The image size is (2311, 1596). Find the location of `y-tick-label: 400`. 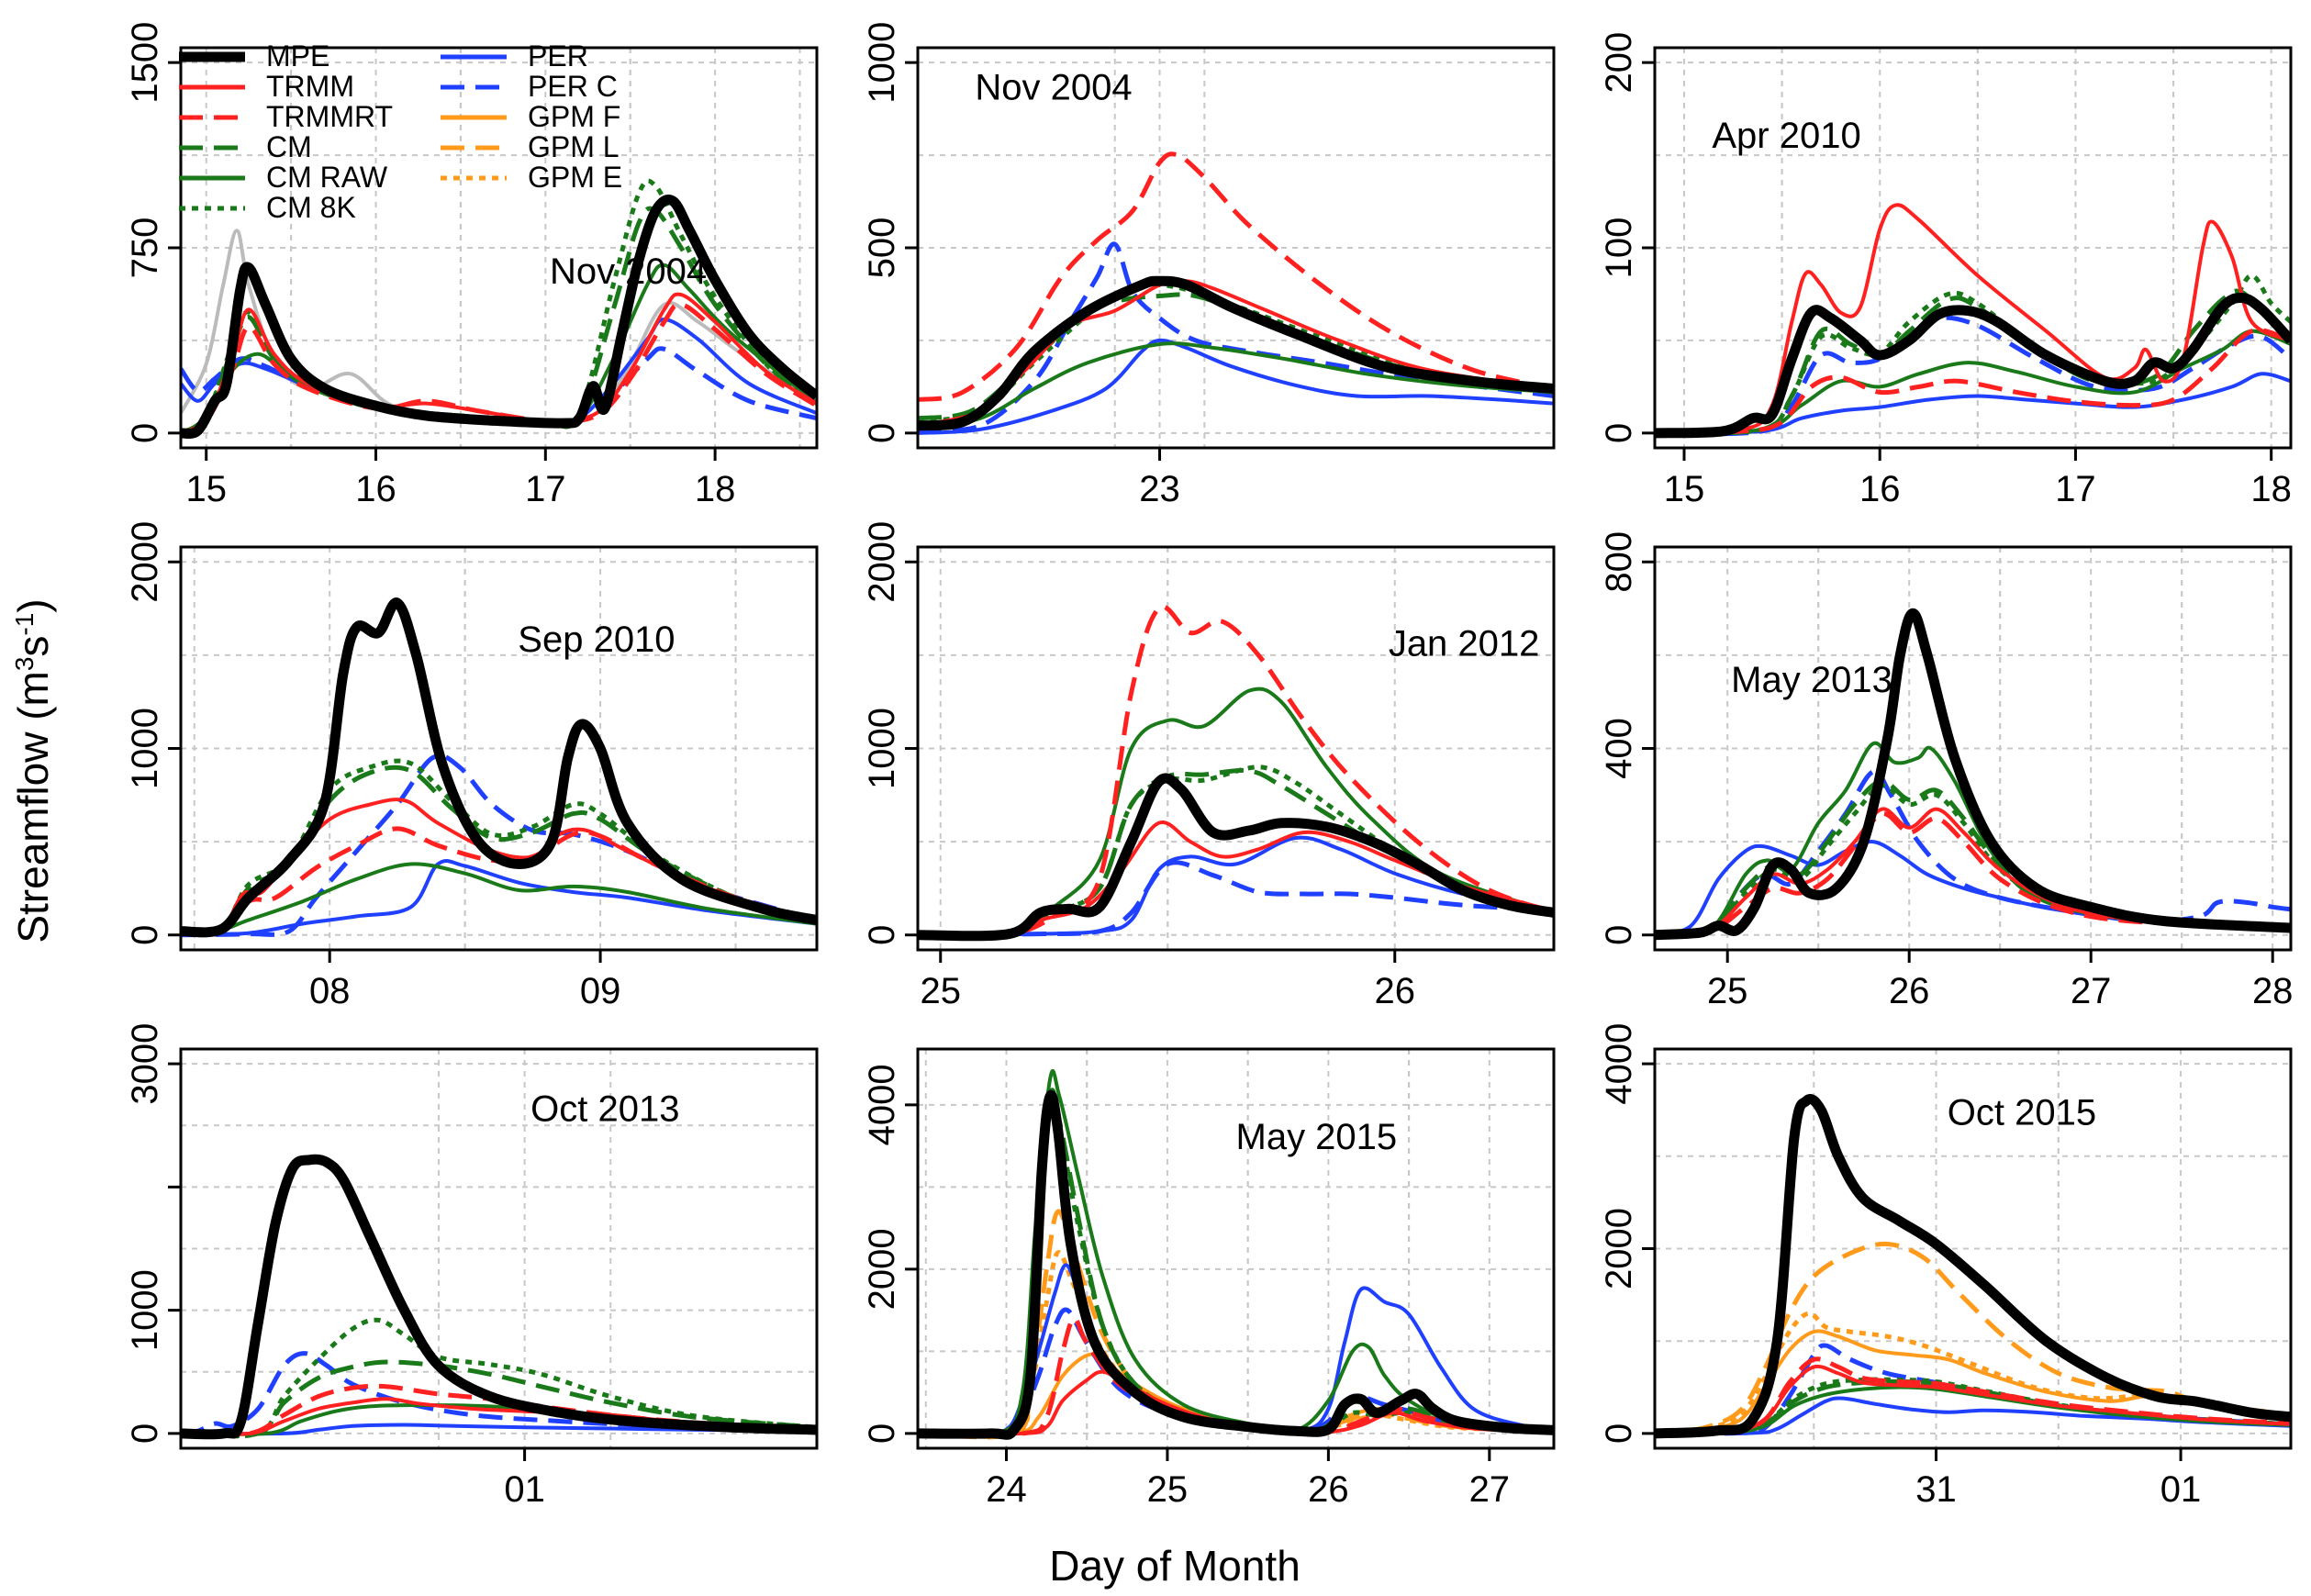

y-tick-label: 400 is located at coordinates (1619, 748).